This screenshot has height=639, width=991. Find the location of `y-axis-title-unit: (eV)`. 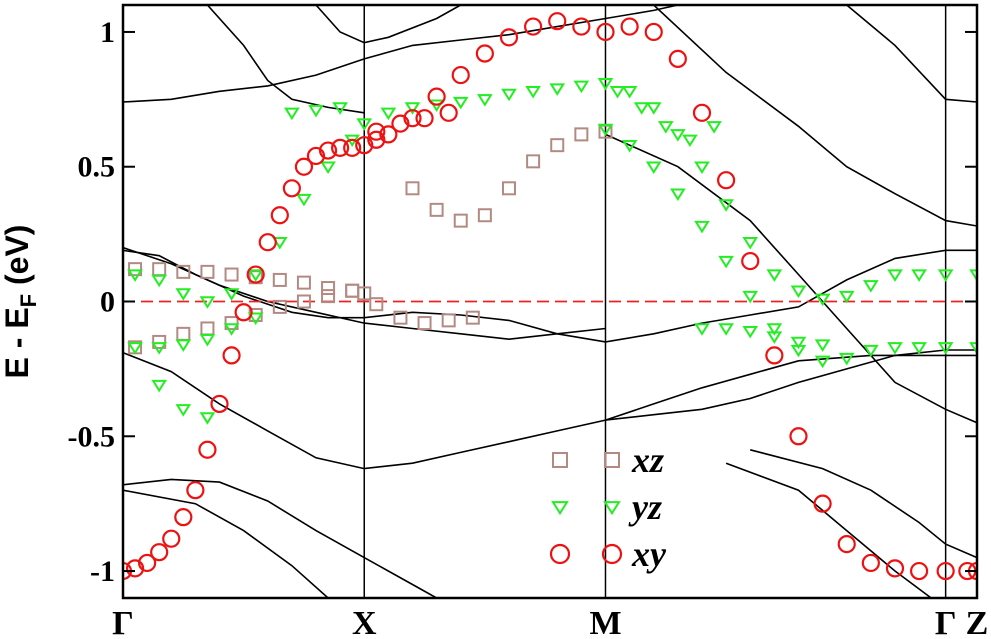

y-axis-title-unit: (eV) is located at coordinates (17, 259).